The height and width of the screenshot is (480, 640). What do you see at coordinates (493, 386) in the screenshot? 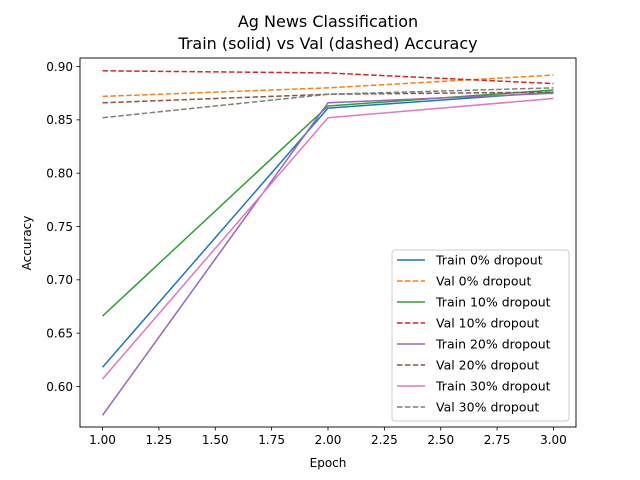
I see `legend-label-6: Train 30% dropout` at bounding box center [493, 386].